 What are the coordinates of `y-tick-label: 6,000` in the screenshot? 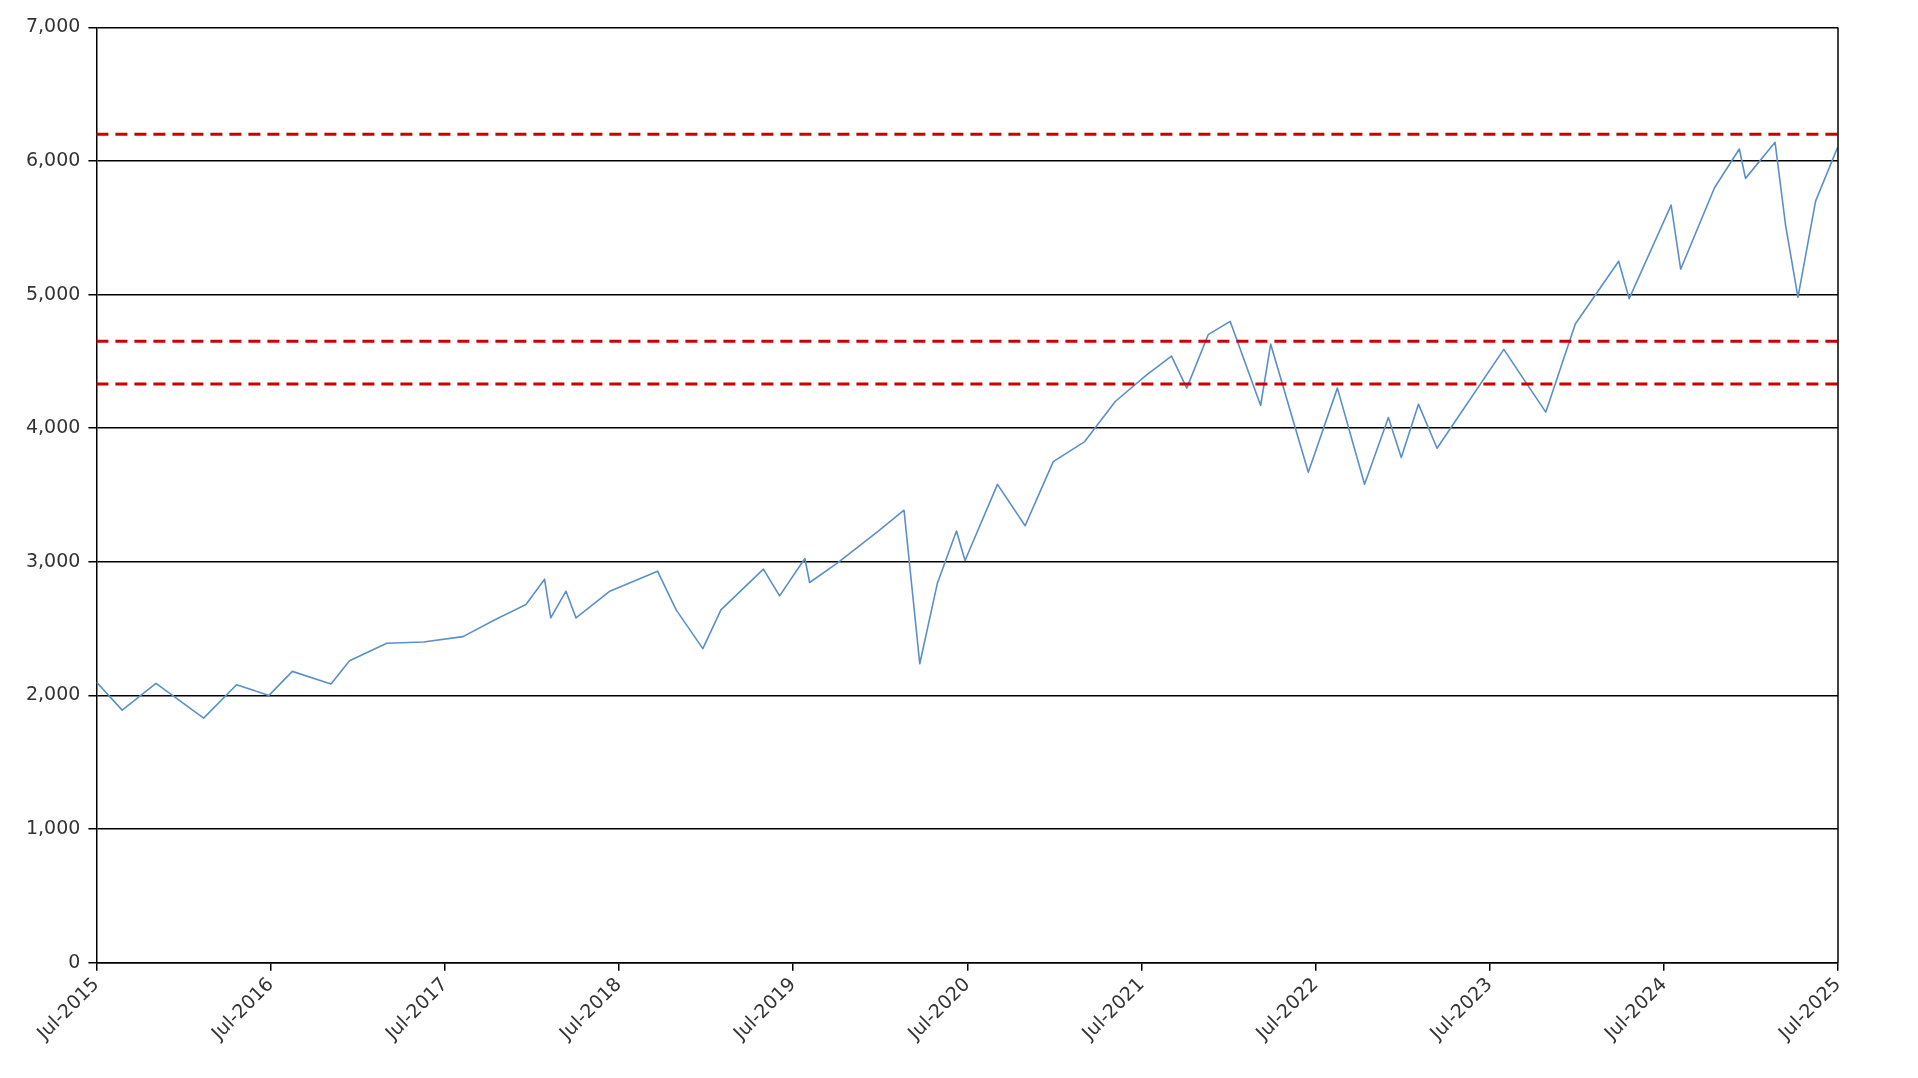 It's located at (53, 158).